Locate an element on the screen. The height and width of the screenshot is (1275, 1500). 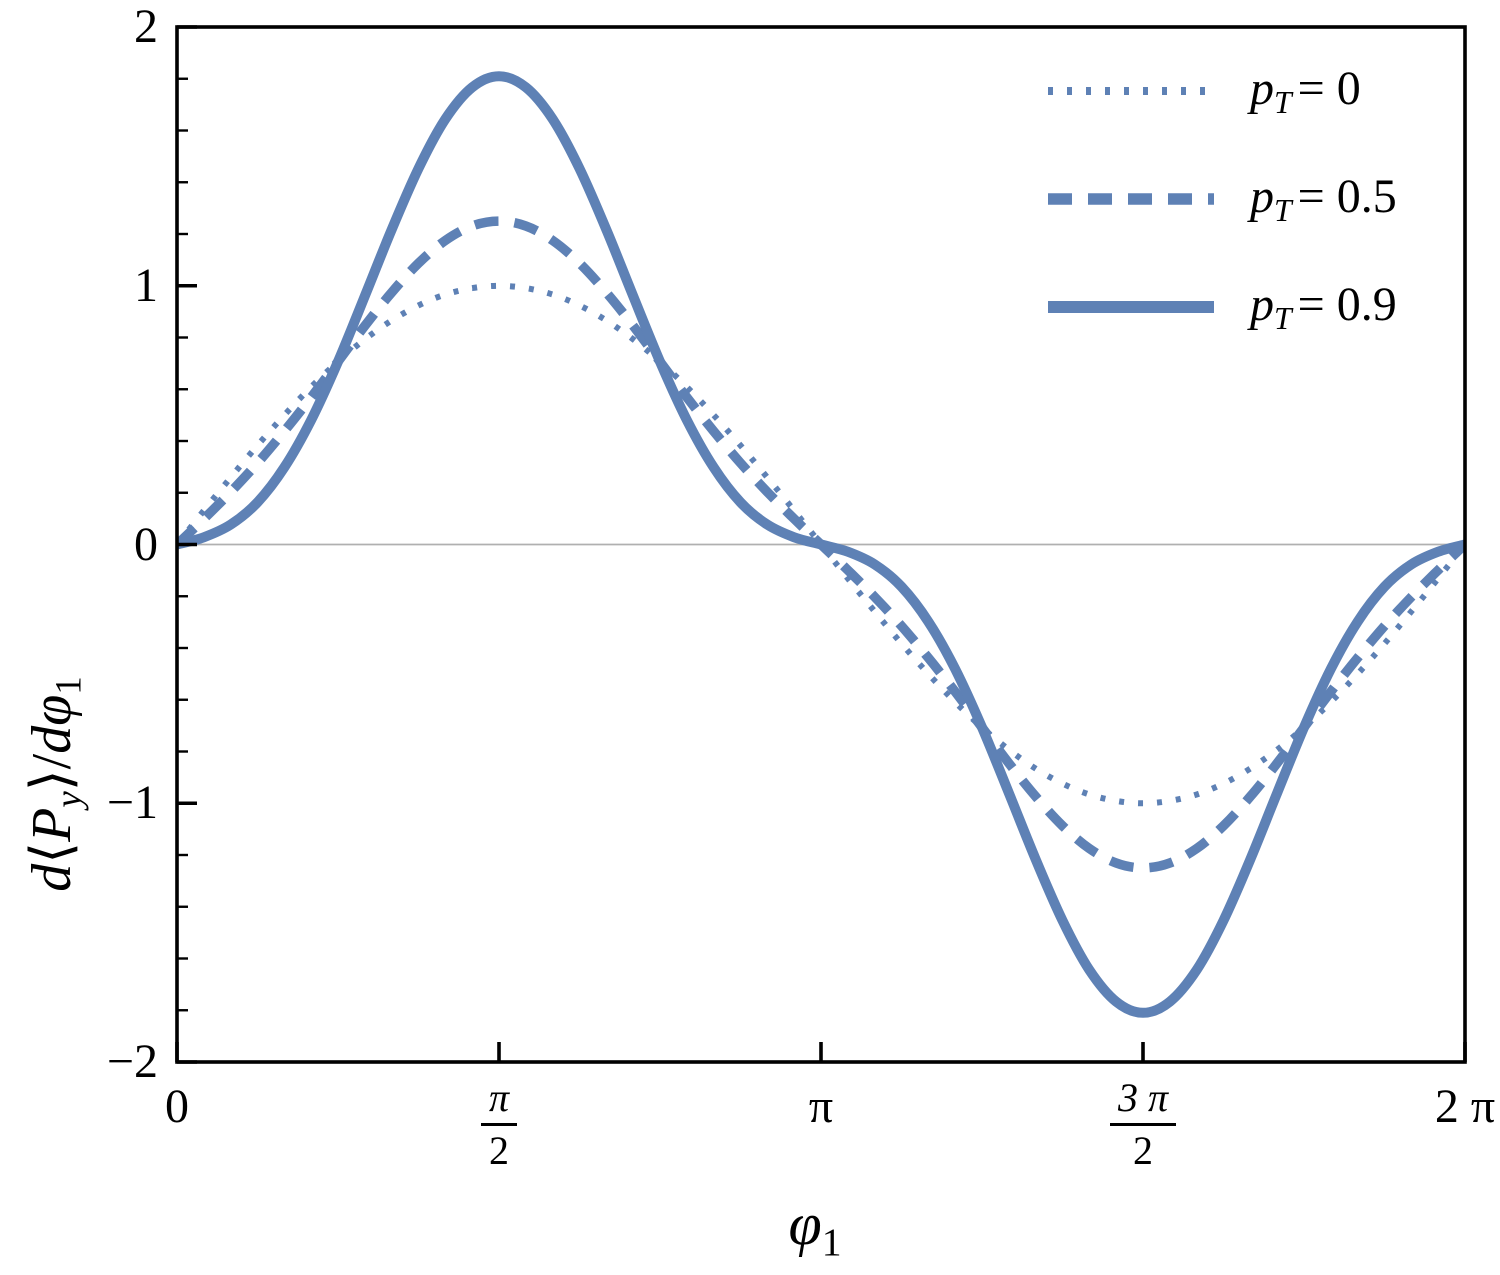
y-tick-label: 0 is located at coordinates (146, 544).